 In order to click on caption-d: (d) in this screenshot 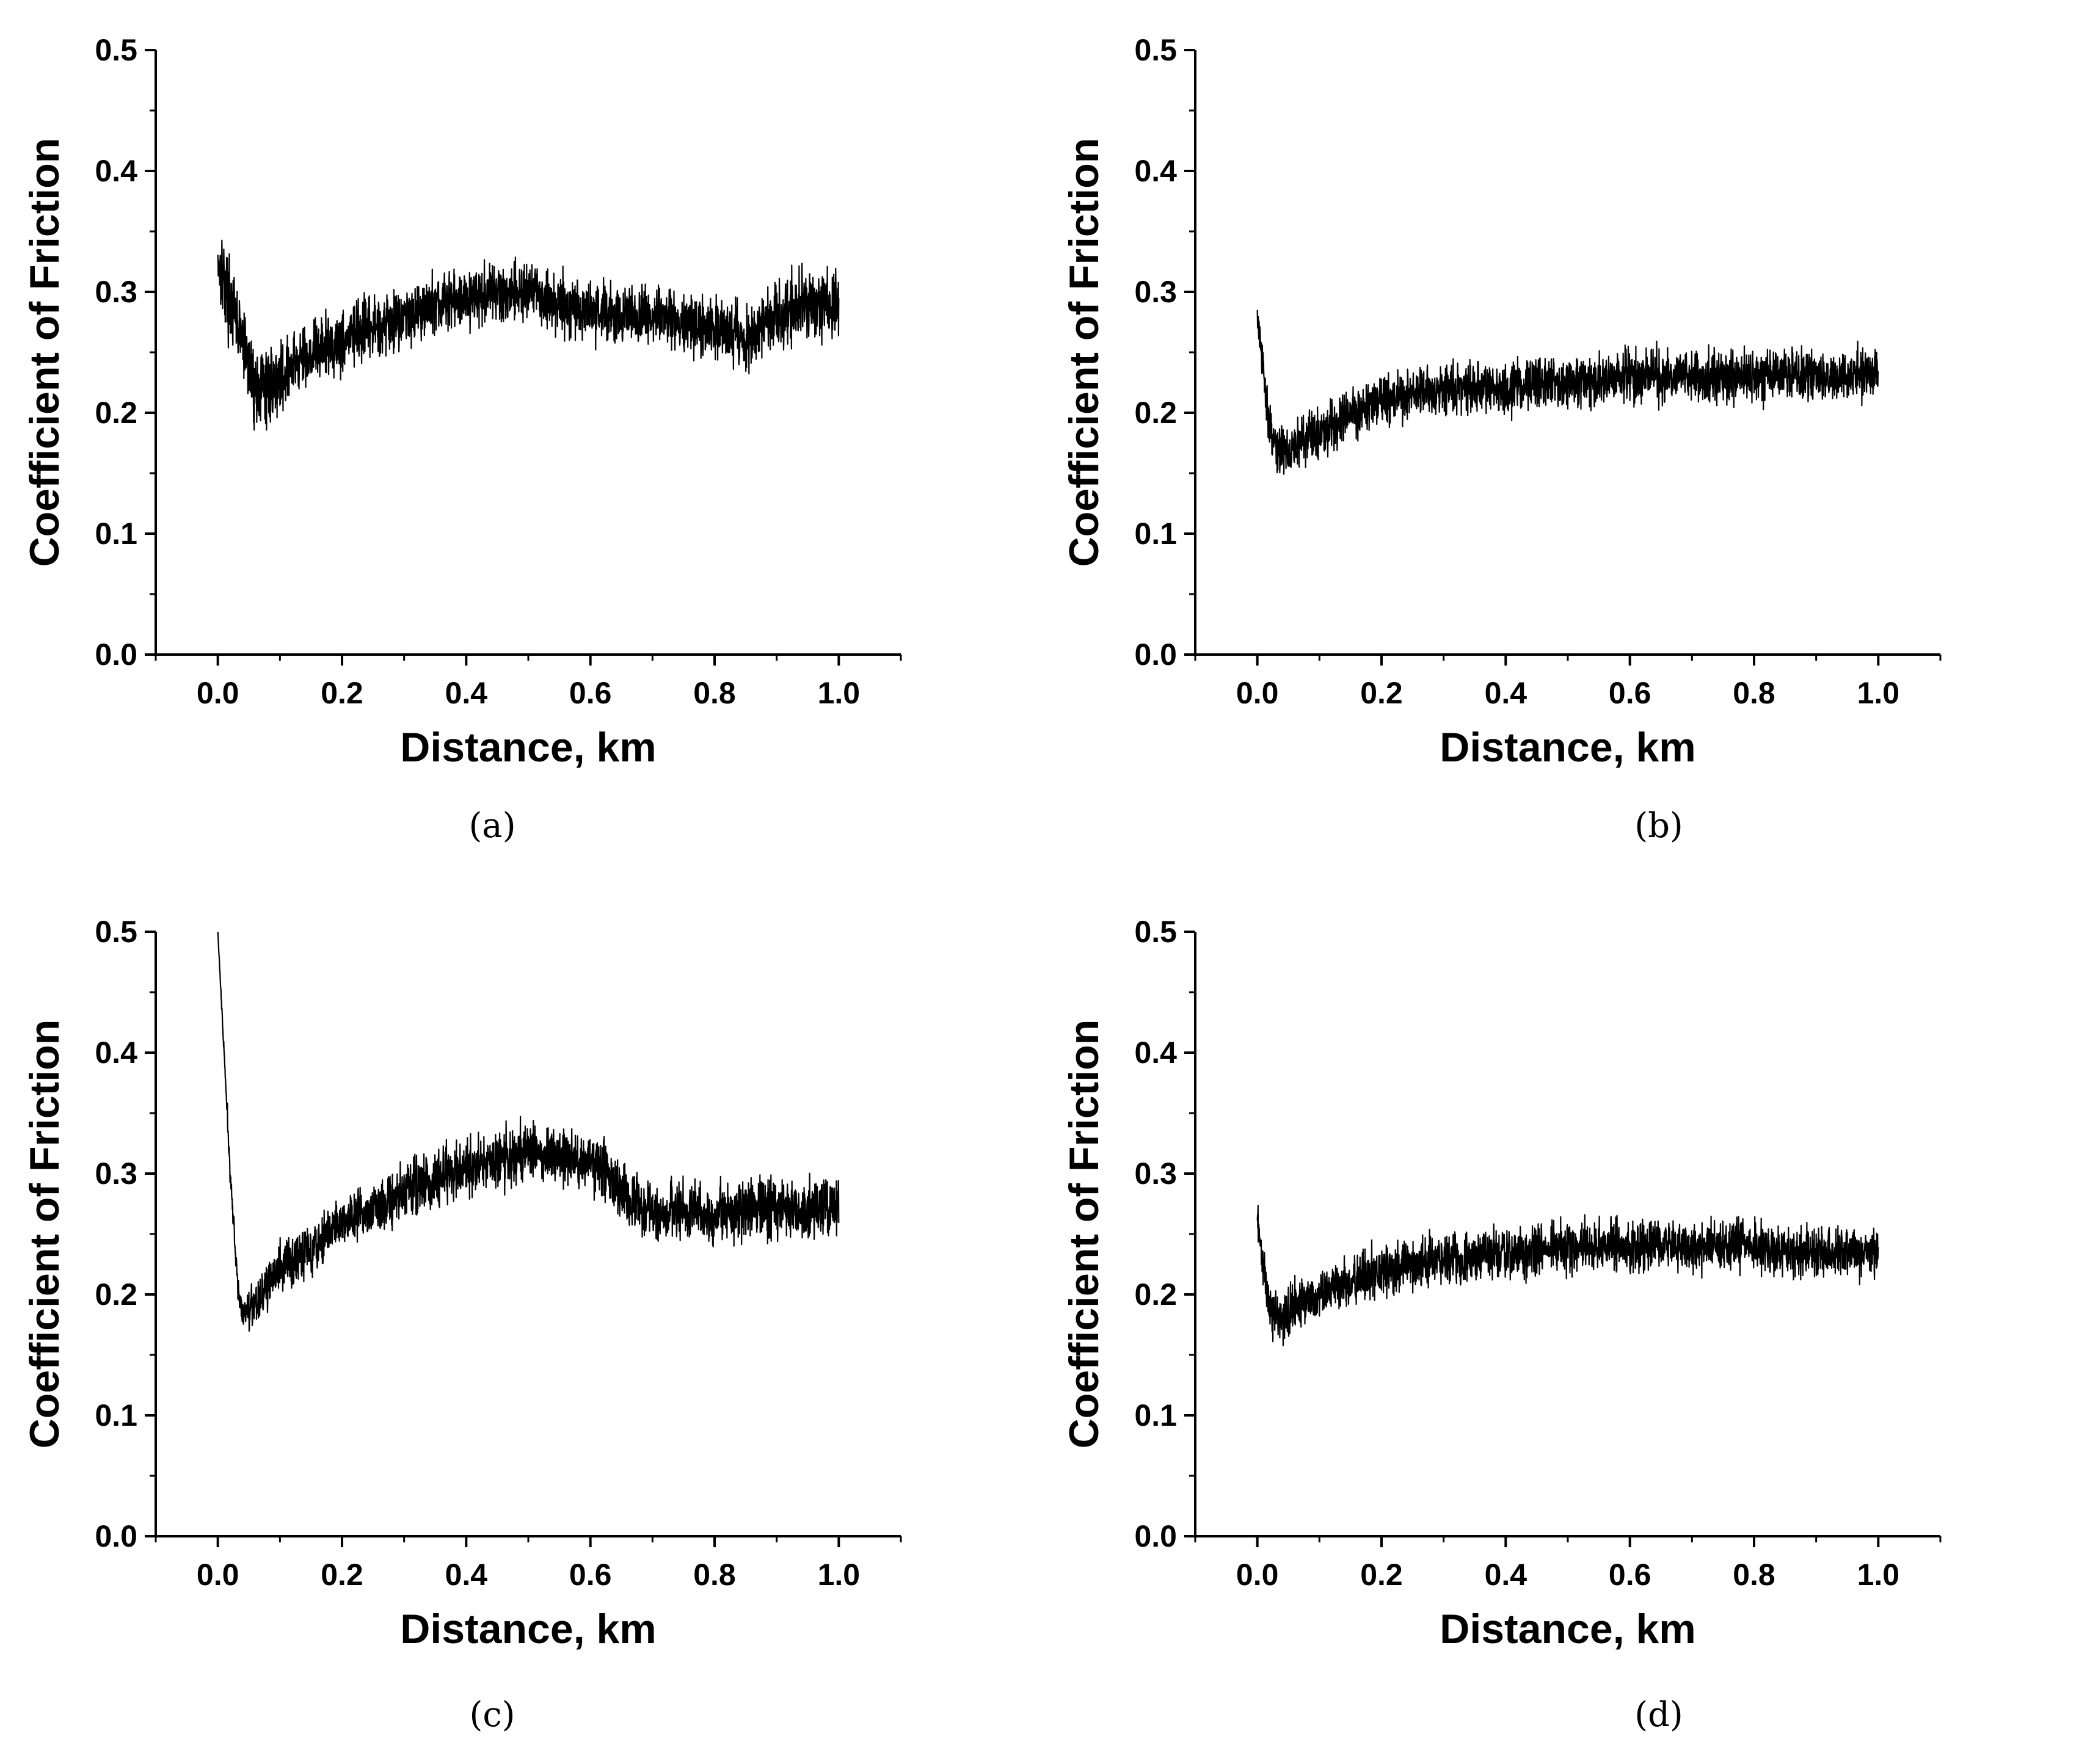, I will do `click(1659, 1715)`.